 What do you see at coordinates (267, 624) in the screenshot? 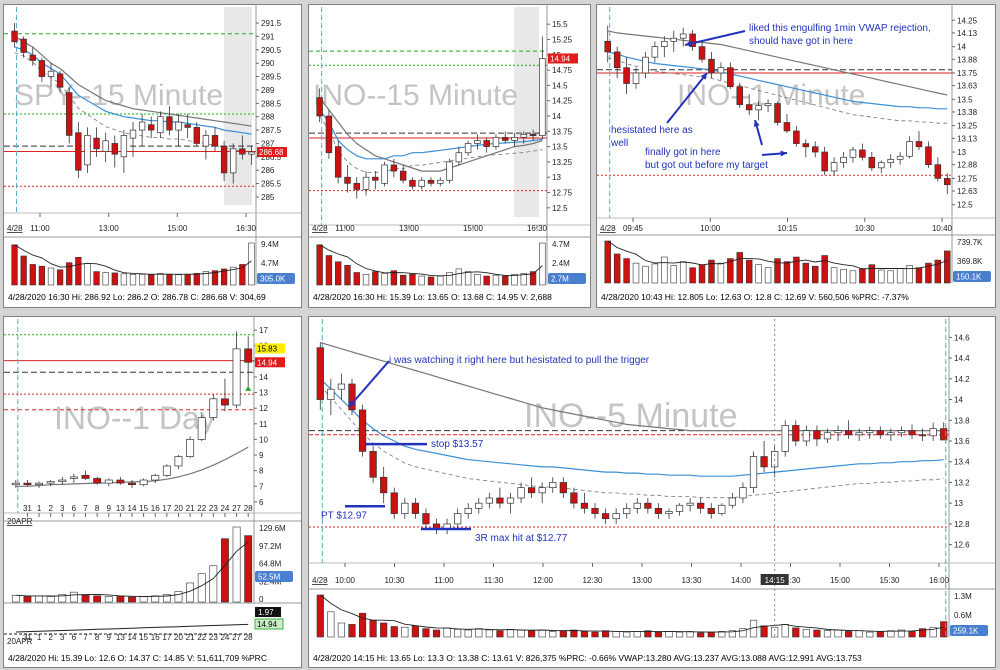
I see `ino1d-osc-badge-2-text: 14.94` at bounding box center [267, 624].